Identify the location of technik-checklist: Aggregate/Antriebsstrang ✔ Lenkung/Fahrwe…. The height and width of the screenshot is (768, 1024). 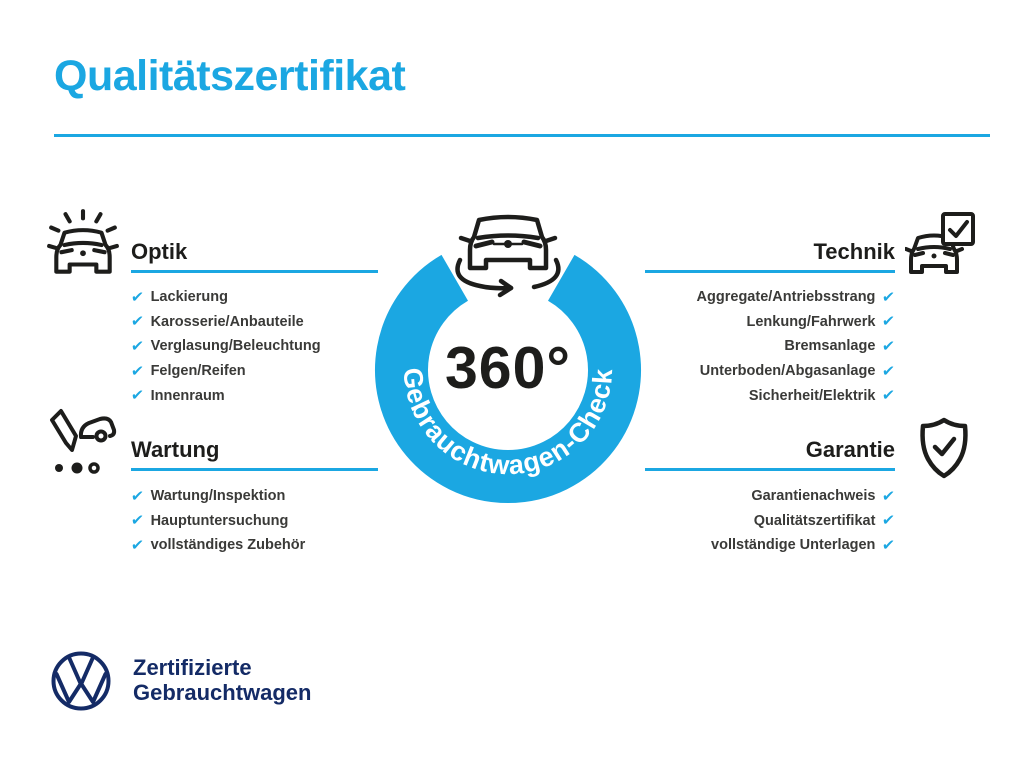
(720, 346).